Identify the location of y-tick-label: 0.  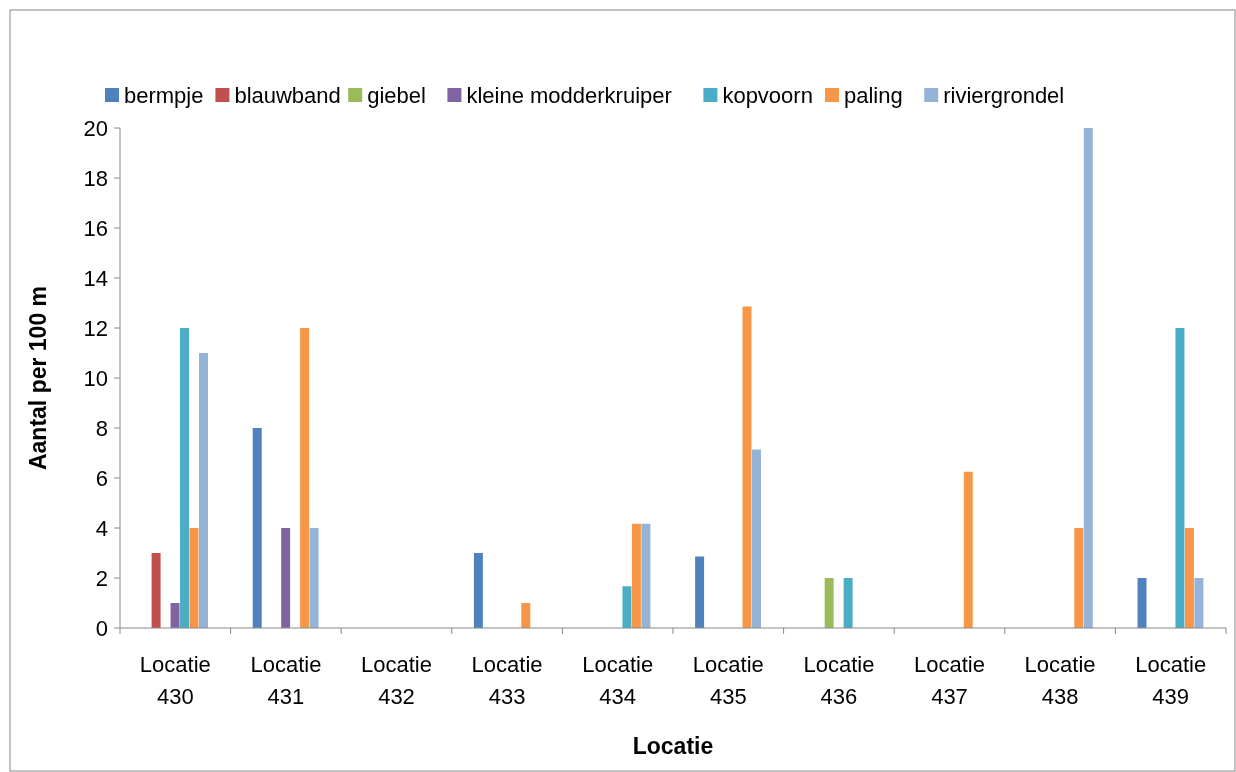
(101, 628).